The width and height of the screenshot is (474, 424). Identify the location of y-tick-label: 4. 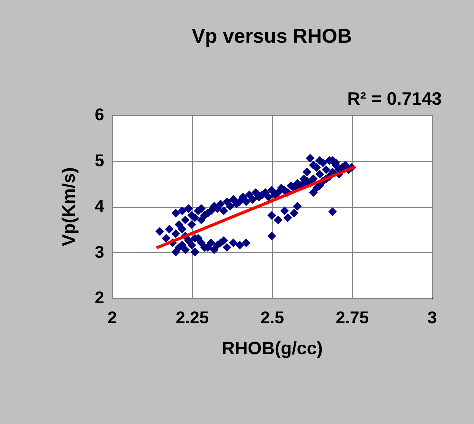
(100, 206).